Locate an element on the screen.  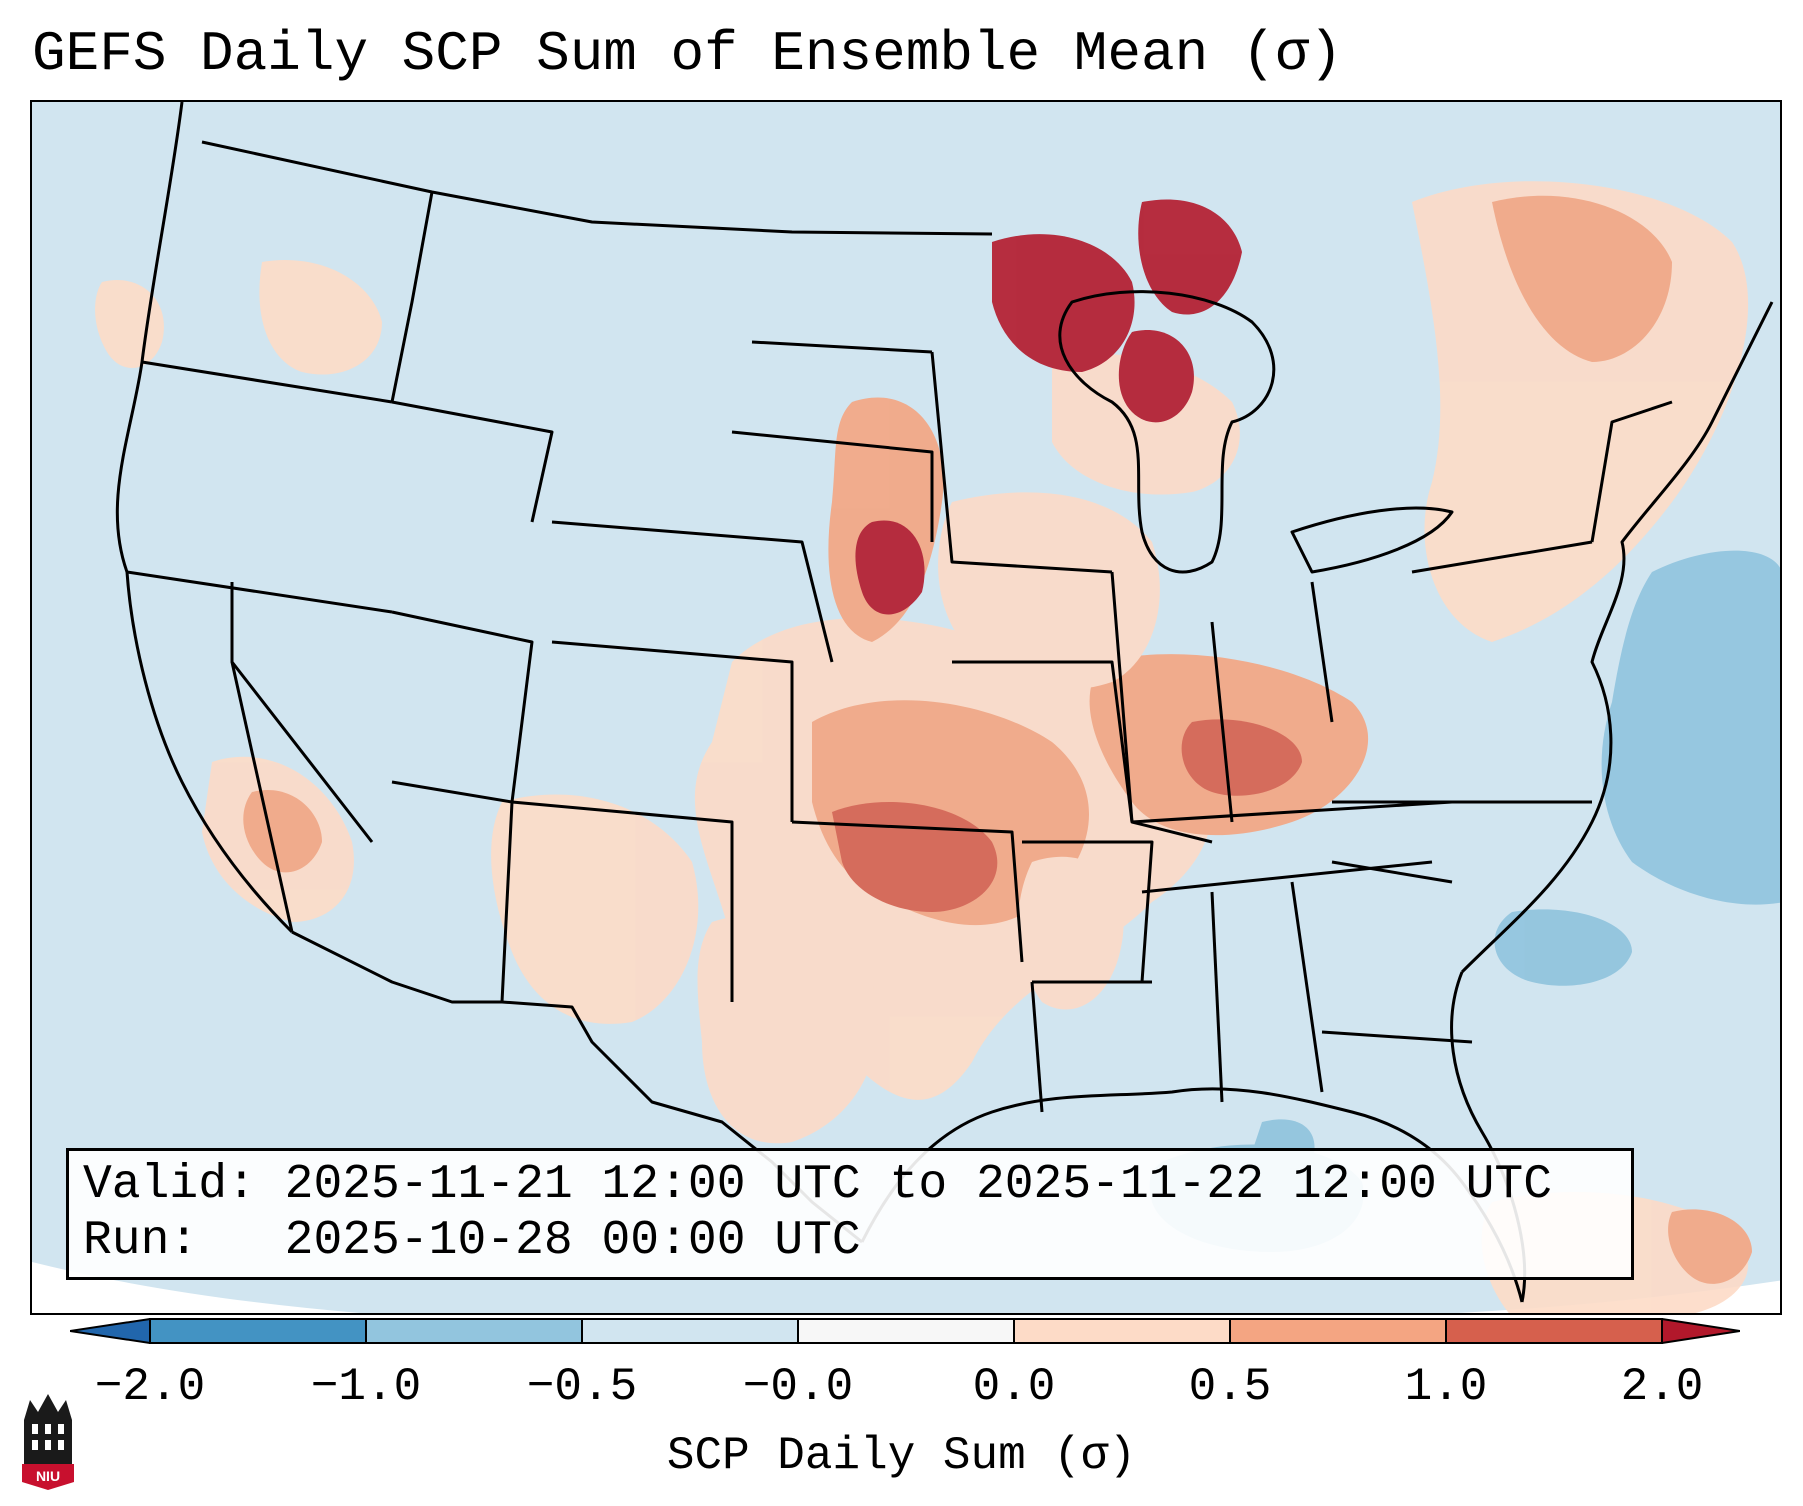
colorbar-tick-label: −0.5 is located at coordinates (582, 1387).